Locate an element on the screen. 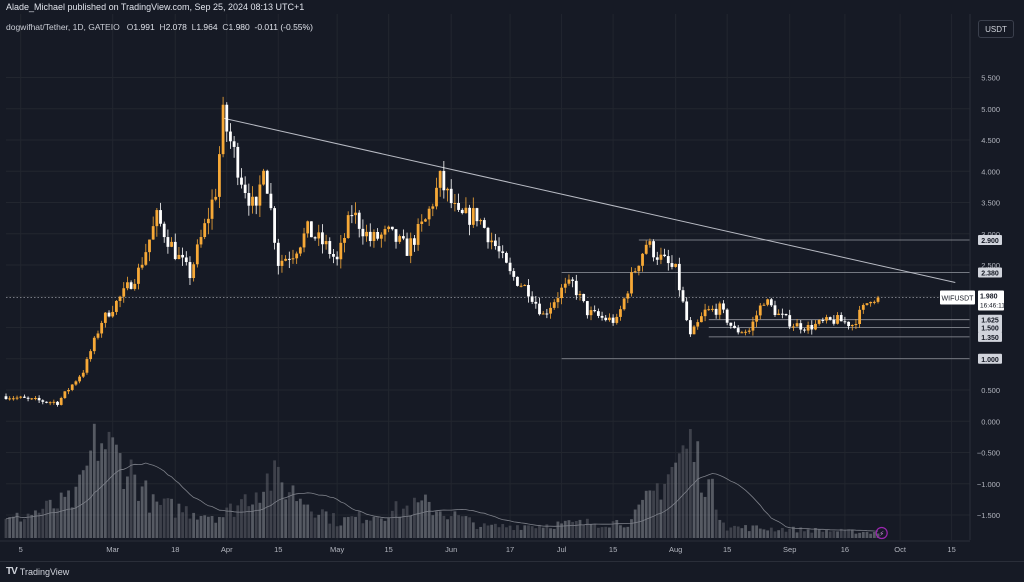 The height and width of the screenshot is (582, 1024). footer-bar is located at coordinates (512, 571).